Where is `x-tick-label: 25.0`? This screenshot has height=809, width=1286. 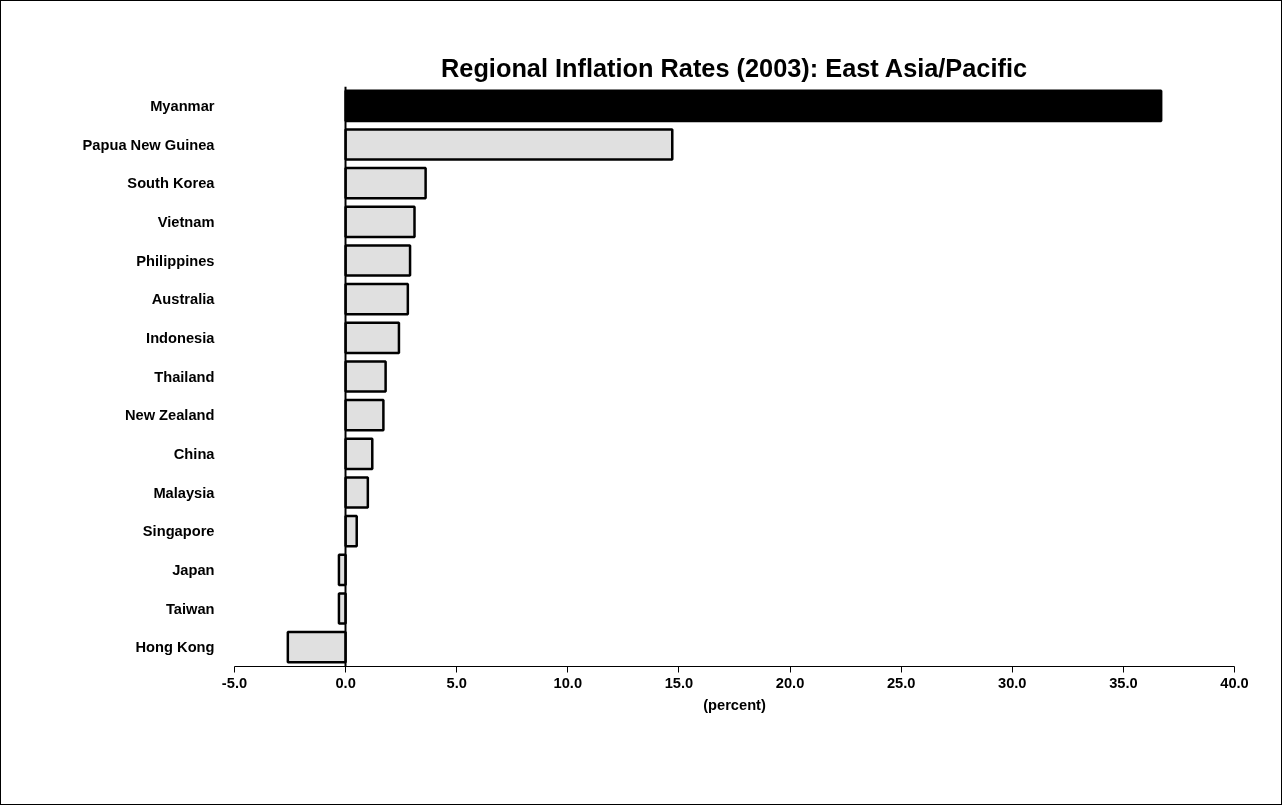
x-tick-label: 25.0 is located at coordinates (901, 682).